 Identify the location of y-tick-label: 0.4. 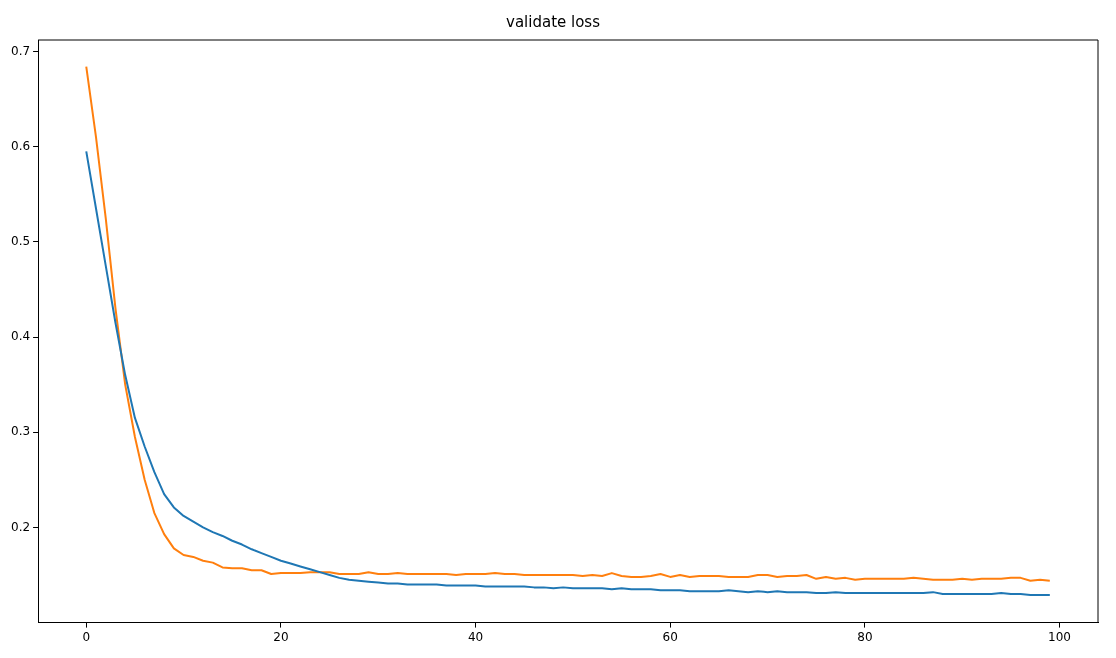
(20, 336).